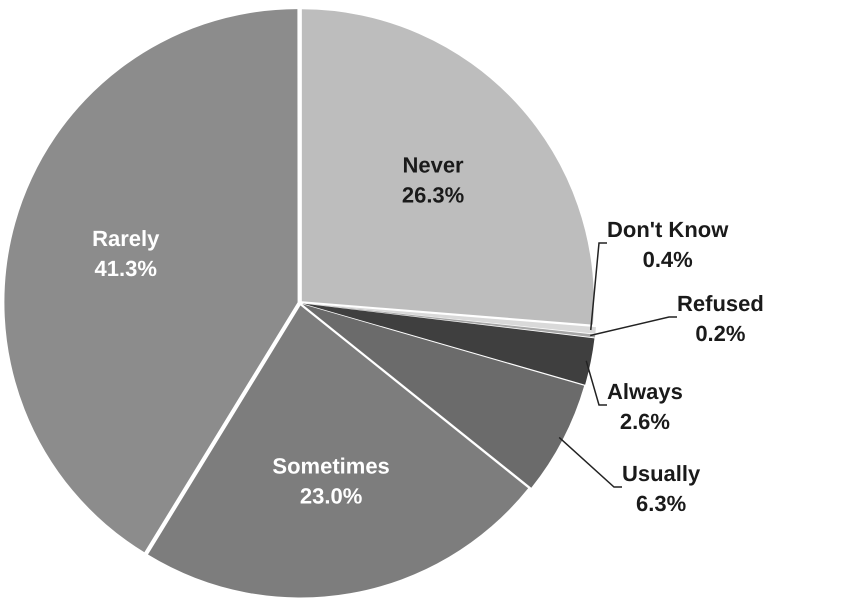 This screenshot has width=858, height=606. Describe the element at coordinates (661, 503) in the screenshot. I see `data-label: 6.3%` at that location.